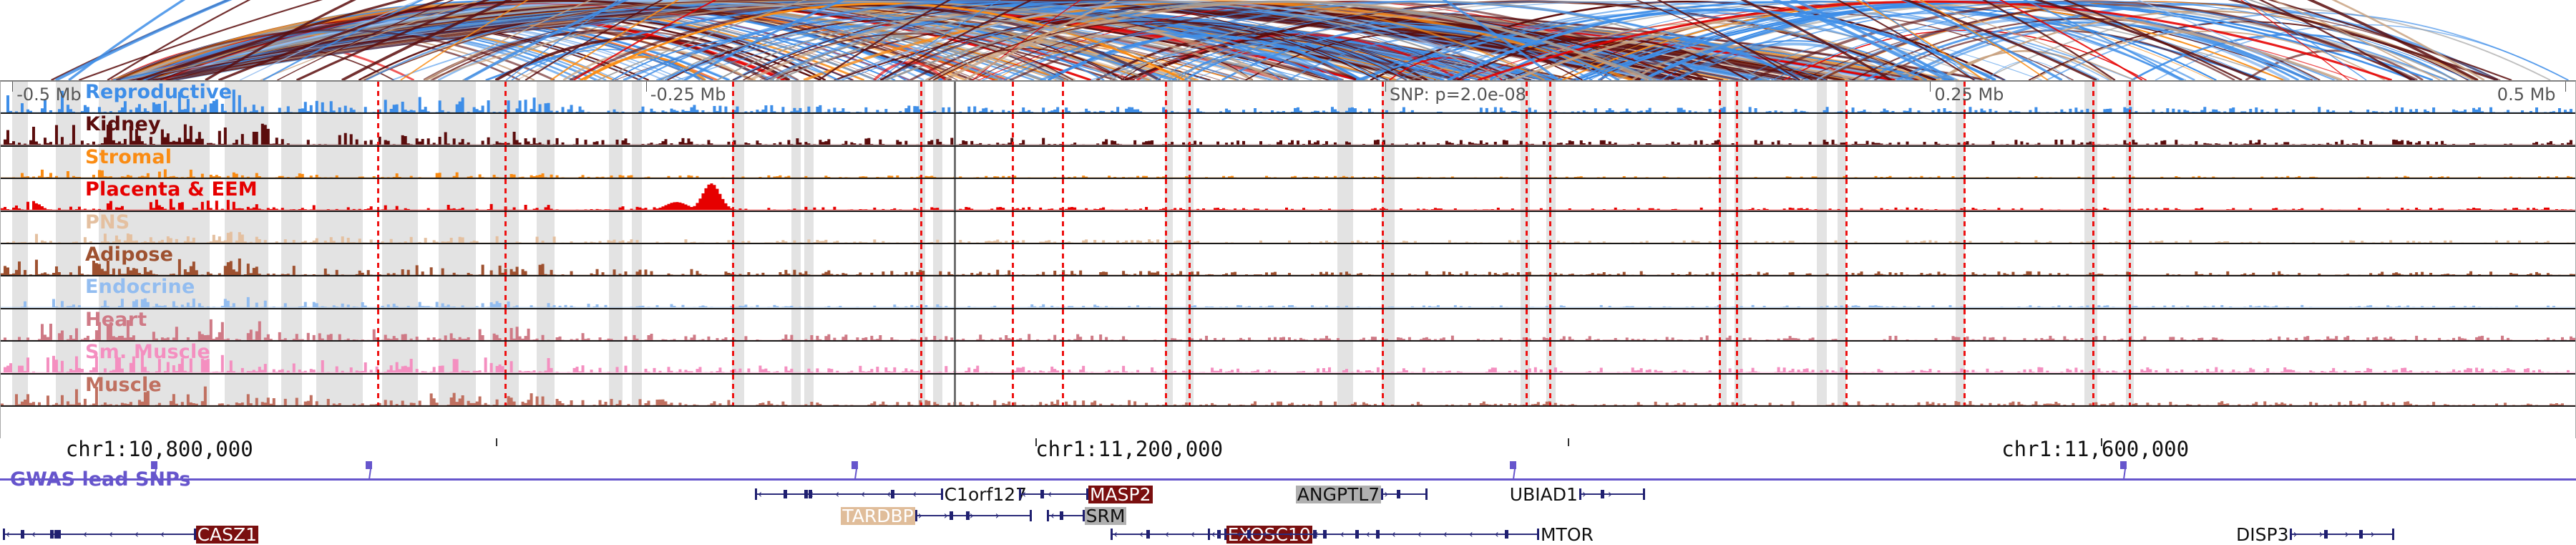 The width and height of the screenshot is (2576, 545). Describe the element at coordinates (227, 534) in the screenshot. I see `gene-label: CASZ1` at that location.